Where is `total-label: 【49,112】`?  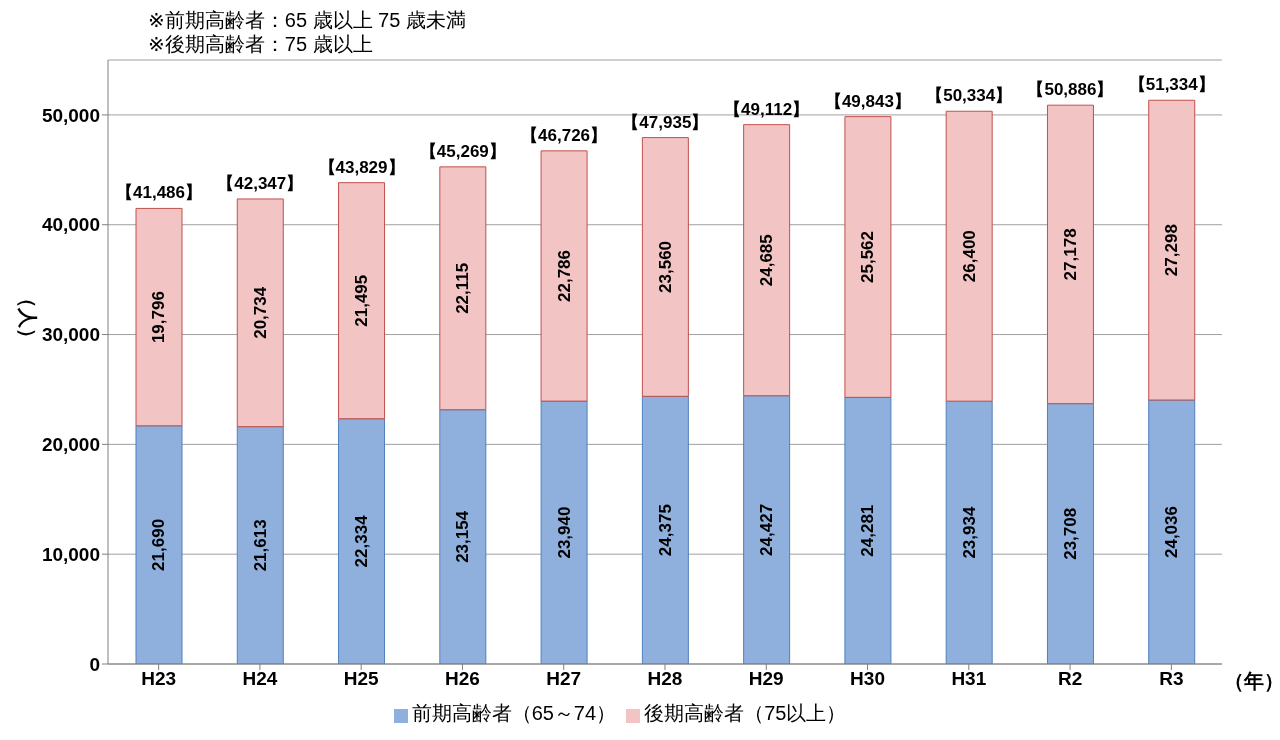 total-label: 【49,112】 is located at coordinates (767, 109).